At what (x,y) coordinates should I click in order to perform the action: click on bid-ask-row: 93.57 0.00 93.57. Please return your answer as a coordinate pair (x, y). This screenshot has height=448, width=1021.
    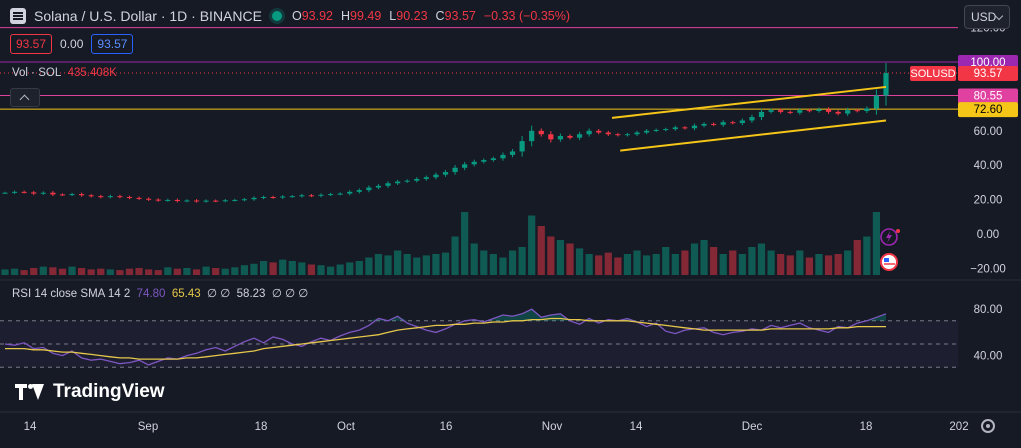
    Looking at the image, I should click on (72, 44).